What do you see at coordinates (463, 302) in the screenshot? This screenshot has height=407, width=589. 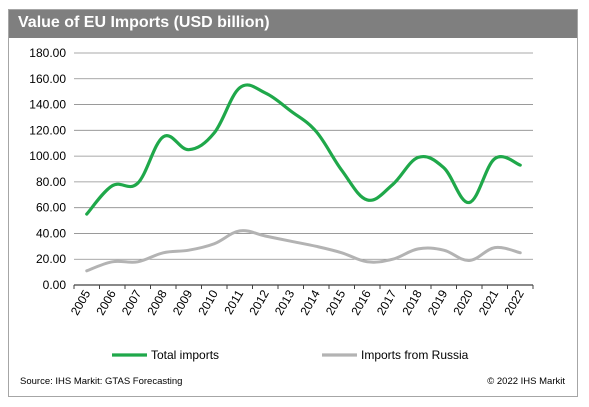 I see `x-tick-label: 2020` at bounding box center [463, 302].